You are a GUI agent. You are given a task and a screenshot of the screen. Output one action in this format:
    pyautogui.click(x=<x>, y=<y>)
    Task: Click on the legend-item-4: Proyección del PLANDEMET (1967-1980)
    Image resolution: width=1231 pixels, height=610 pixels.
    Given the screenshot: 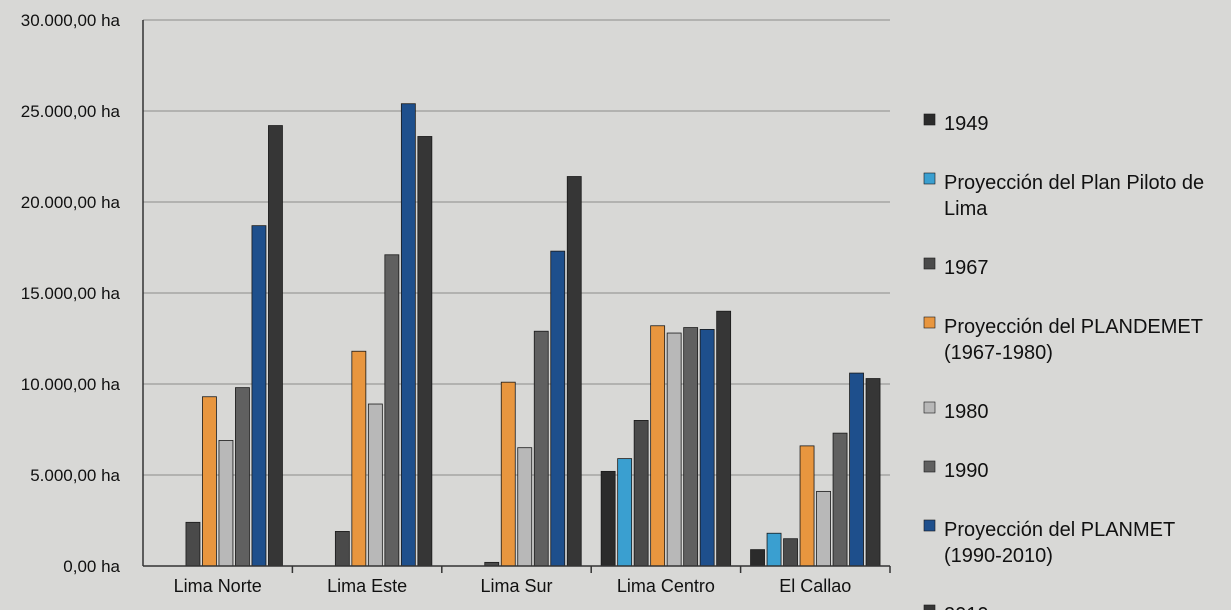 What is the action you would take?
    pyautogui.click(x=1063, y=340)
    